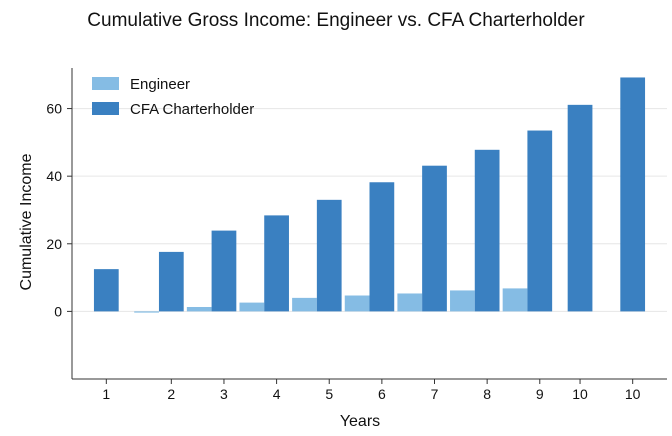 The image size is (672, 436). What do you see at coordinates (106, 394) in the screenshot?
I see `x-tick-label: 1` at bounding box center [106, 394].